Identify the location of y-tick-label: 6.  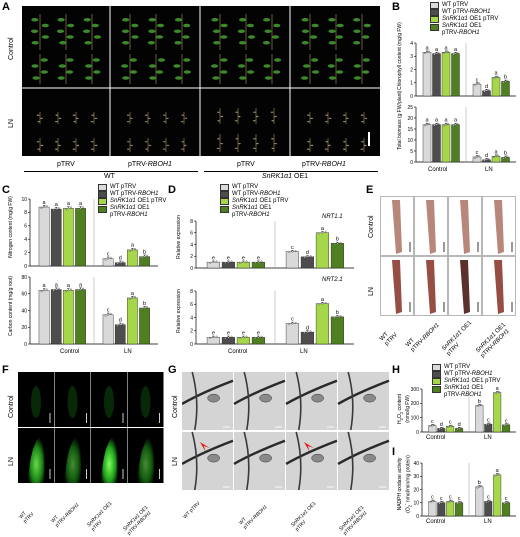
(191, 305).